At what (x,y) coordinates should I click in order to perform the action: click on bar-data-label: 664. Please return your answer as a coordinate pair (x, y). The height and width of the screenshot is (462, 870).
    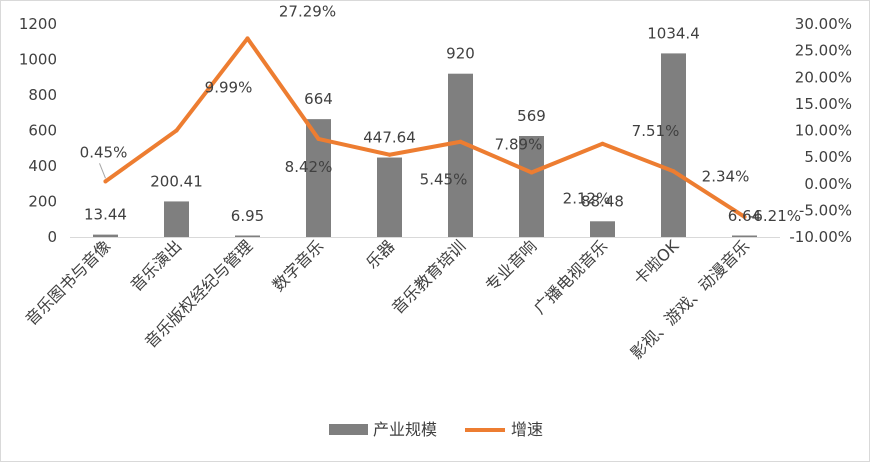
    Looking at the image, I should click on (318, 99).